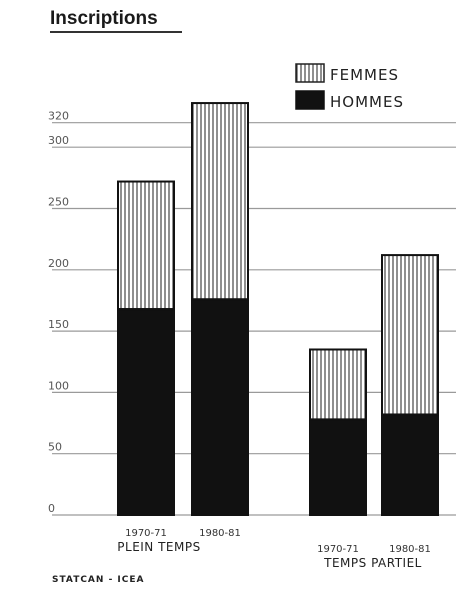  Describe the element at coordinates (51, 508) in the screenshot. I see `y-tick-label: 0` at that location.